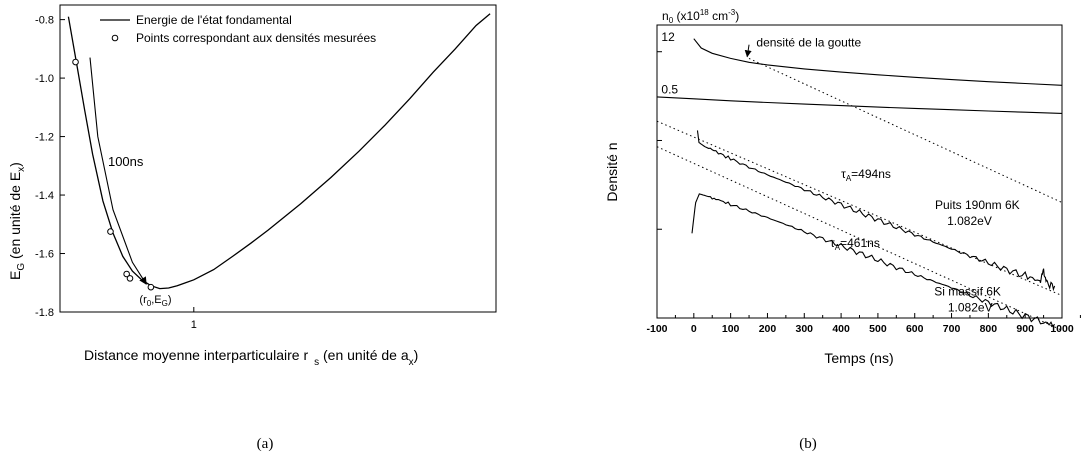 The height and width of the screenshot is (462, 1086). What do you see at coordinates (808, 444) in the screenshot?
I see `caption-b: (b)` at bounding box center [808, 444].